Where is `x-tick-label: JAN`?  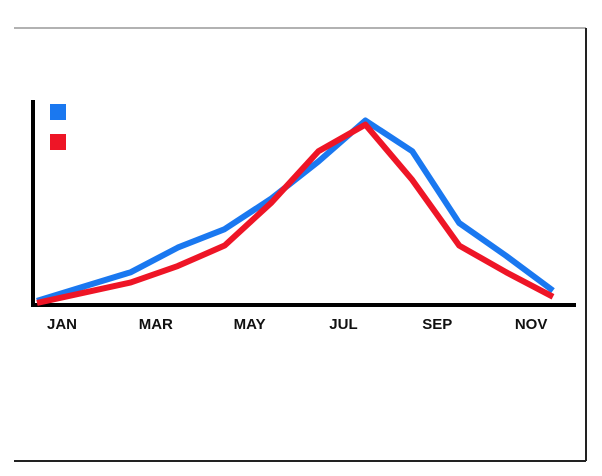
x-tick-label: JAN is located at coordinates (62, 324).